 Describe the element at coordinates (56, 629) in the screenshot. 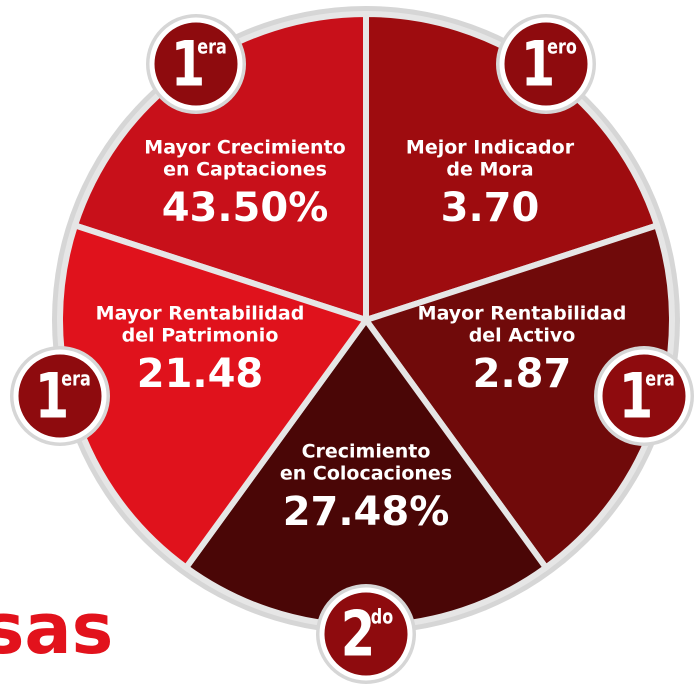

I see `footer-text: sas` at that location.